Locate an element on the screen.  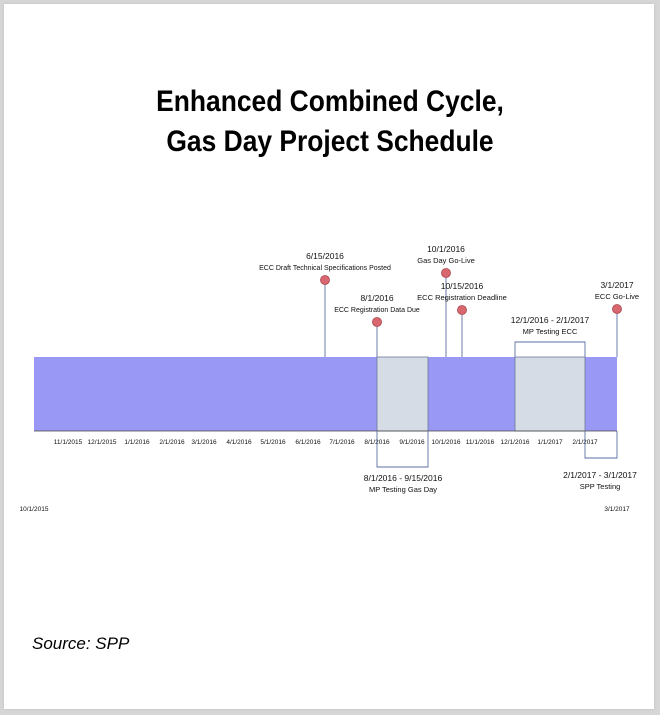
tick-label: 12/1/2016 is located at coordinates (515, 442).